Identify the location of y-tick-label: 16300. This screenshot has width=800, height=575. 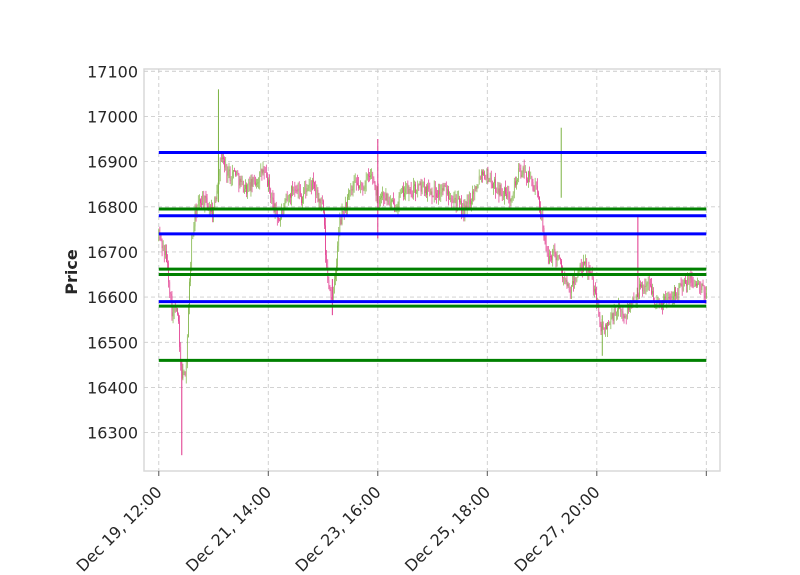
(112, 433).